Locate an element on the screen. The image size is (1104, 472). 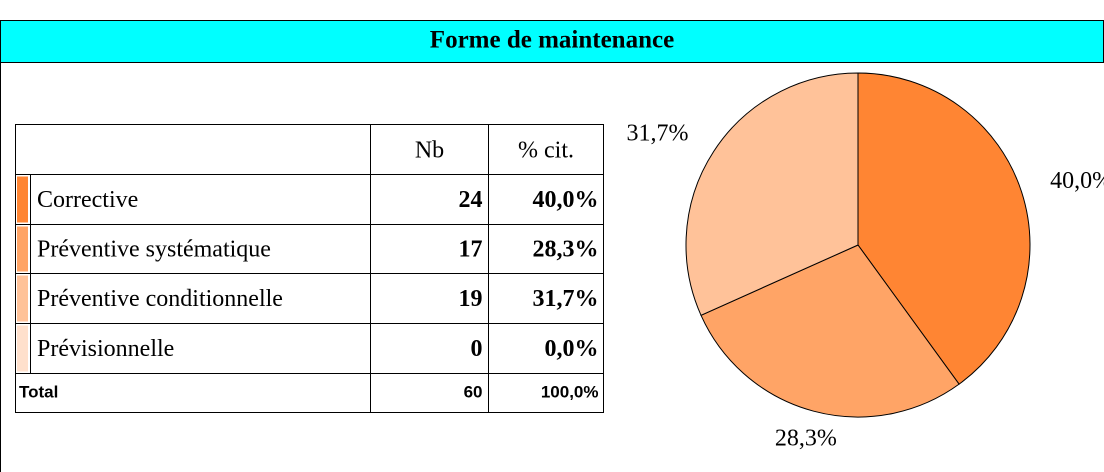
title: Forme de maintenance is located at coordinates (552, 40).